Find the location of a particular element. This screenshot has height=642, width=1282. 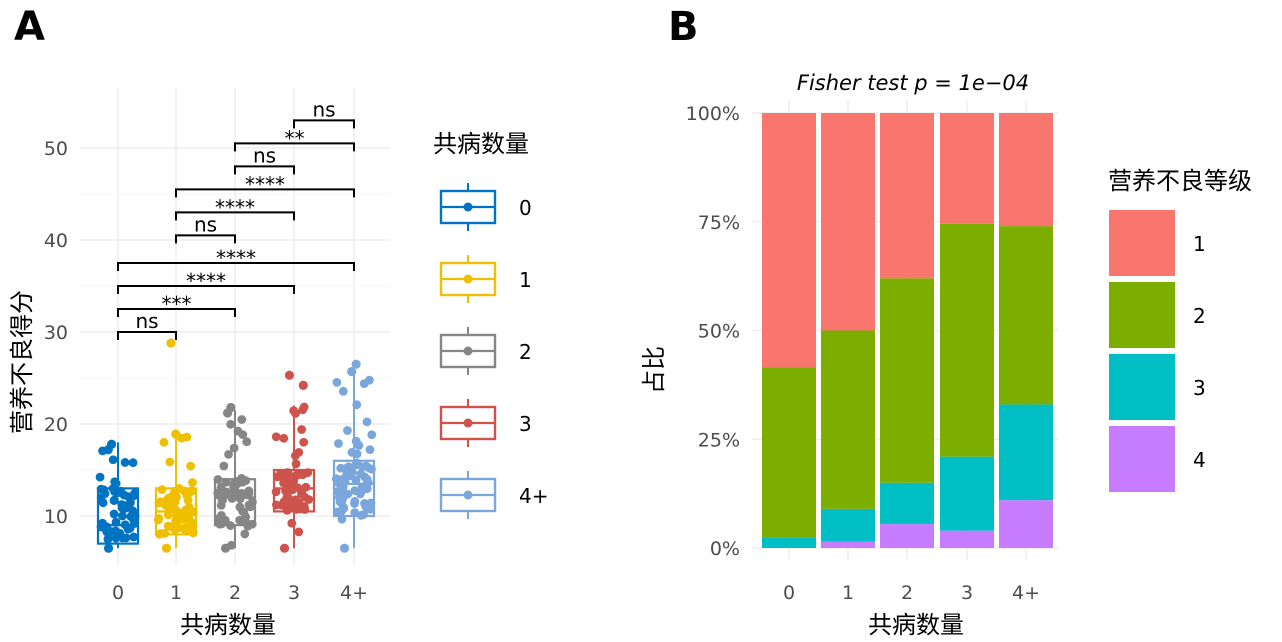

significance-label: *** is located at coordinates (177, 304).